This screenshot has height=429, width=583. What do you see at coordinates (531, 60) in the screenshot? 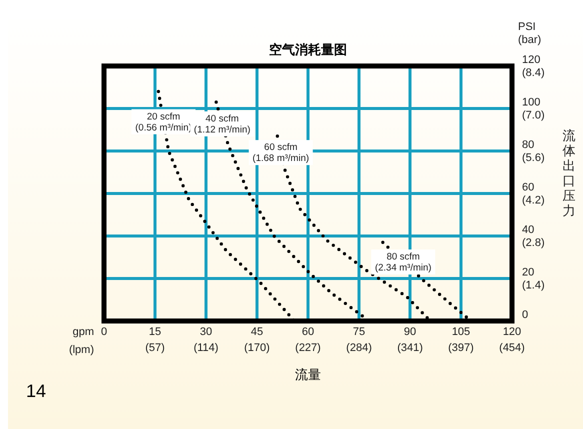
I see `y-tick-label: 120` at bounding box center [531, 60].